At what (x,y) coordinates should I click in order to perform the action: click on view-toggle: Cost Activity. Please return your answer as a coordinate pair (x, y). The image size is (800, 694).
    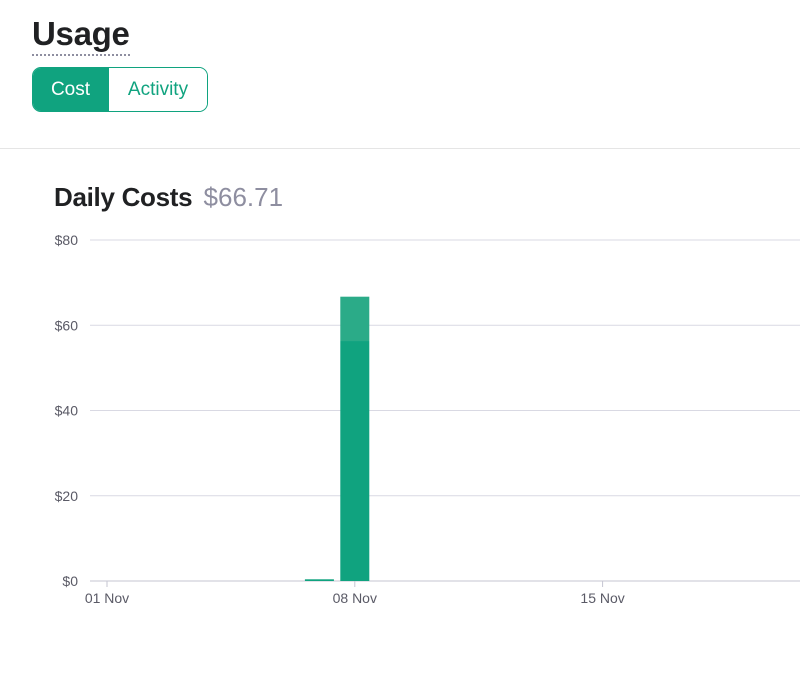
    Looking at the image, I should click on (120, 89).